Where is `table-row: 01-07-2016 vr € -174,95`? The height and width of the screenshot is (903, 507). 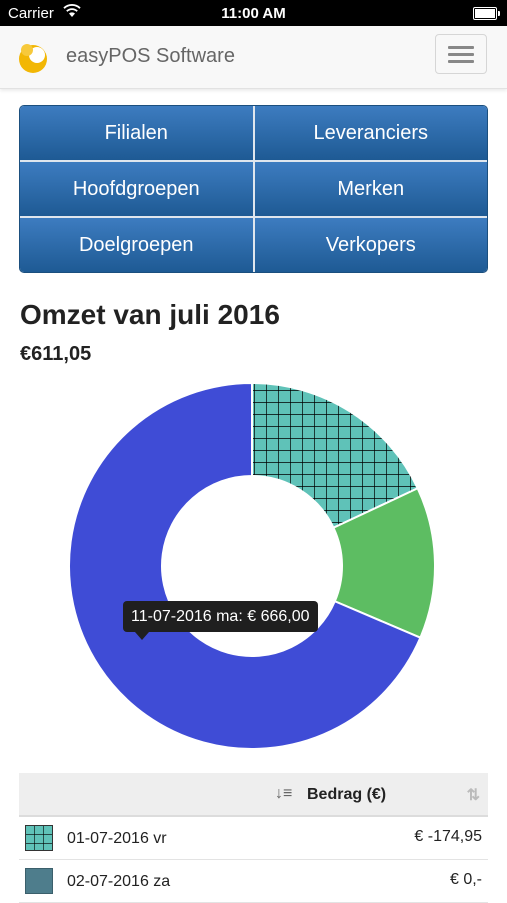
table-row: 01-07-2016 vr € -174,95 is located at coordinates (253, 838).